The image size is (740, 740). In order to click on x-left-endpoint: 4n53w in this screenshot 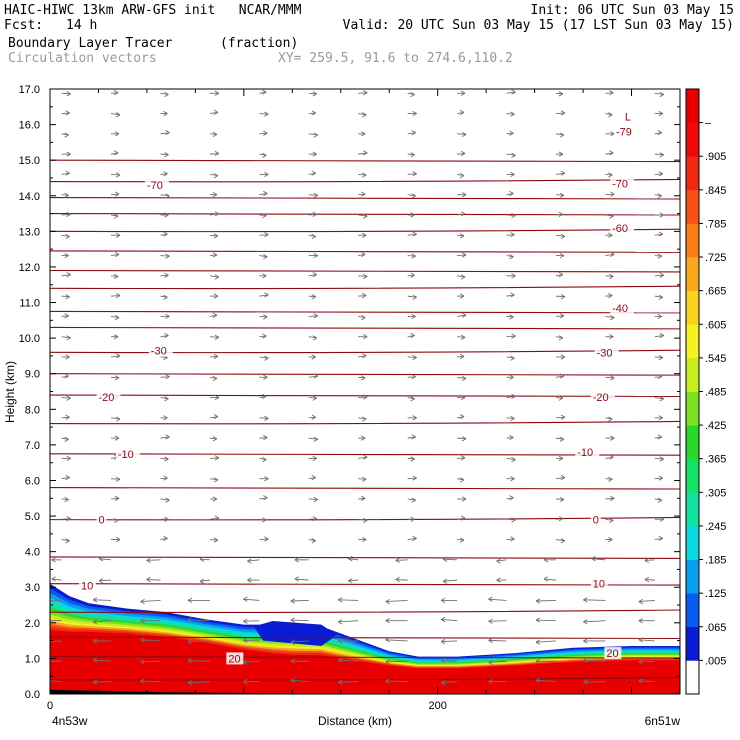, I will do `click(70, 721)`.